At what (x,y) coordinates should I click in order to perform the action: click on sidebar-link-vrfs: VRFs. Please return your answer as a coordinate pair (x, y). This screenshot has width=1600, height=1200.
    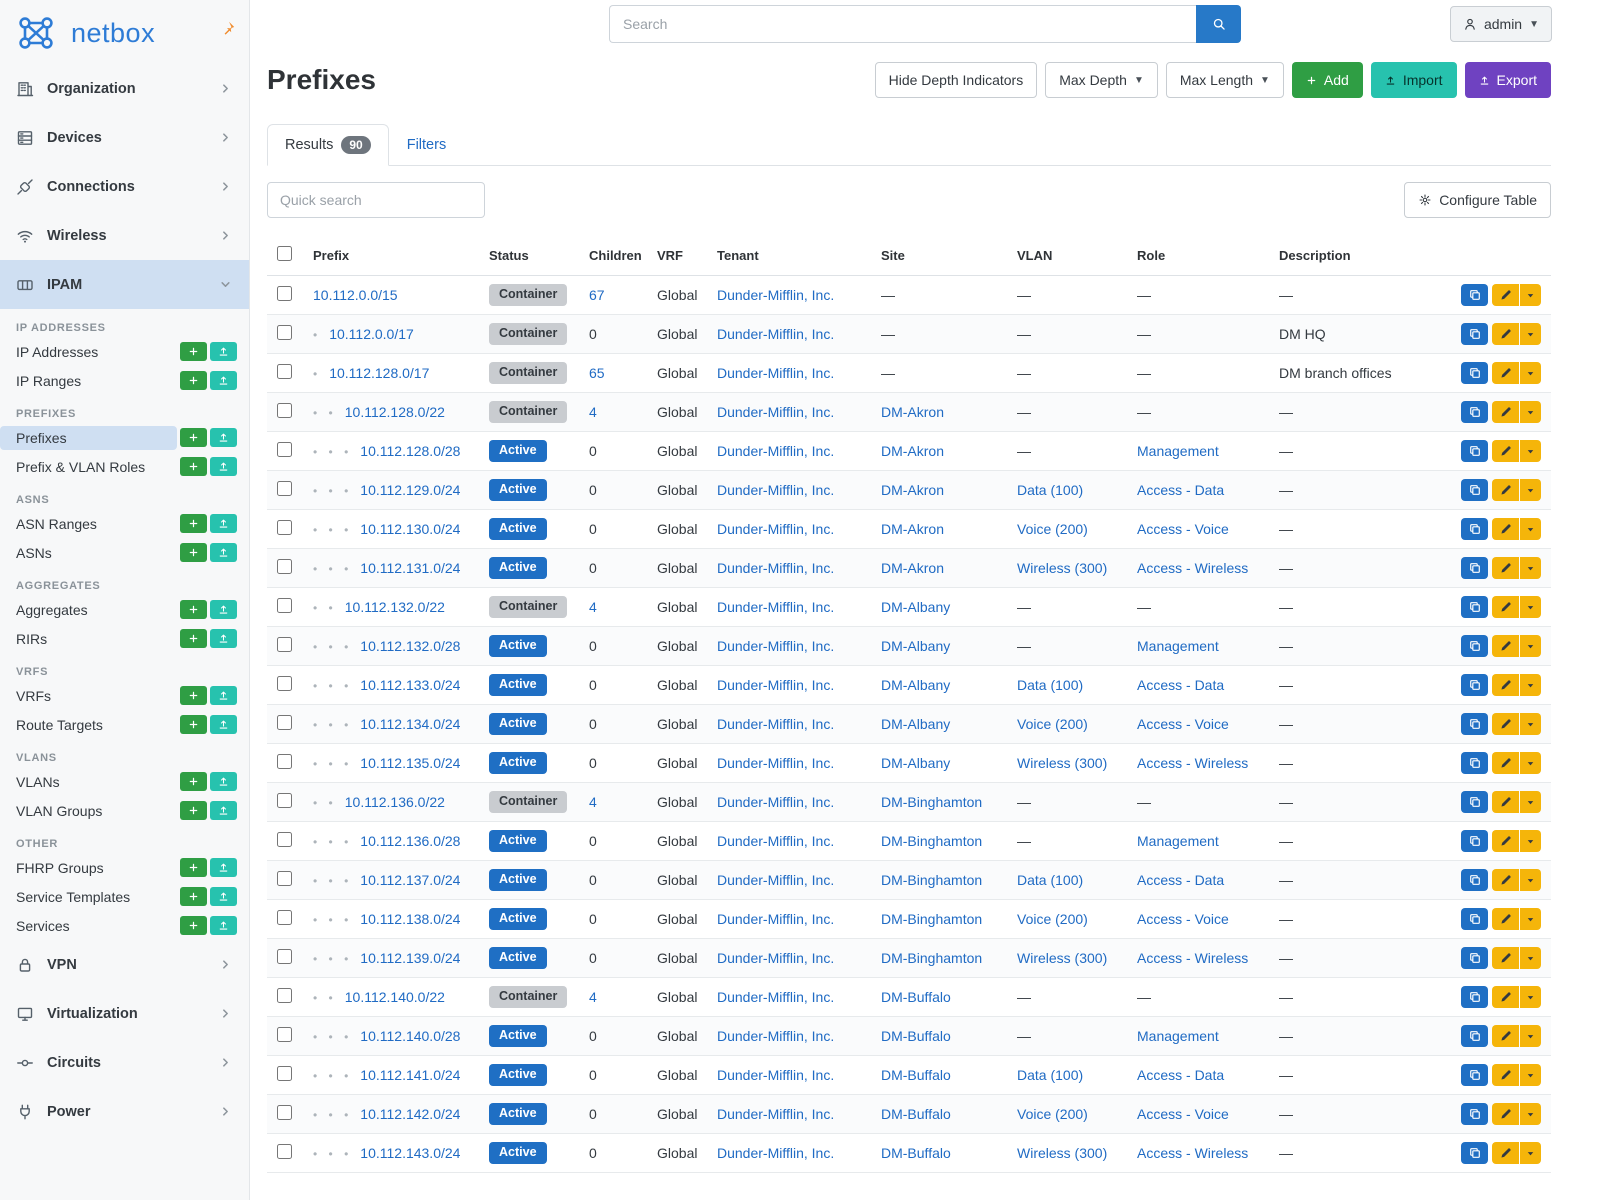
    Looking at the image, I should click on (33, 695).